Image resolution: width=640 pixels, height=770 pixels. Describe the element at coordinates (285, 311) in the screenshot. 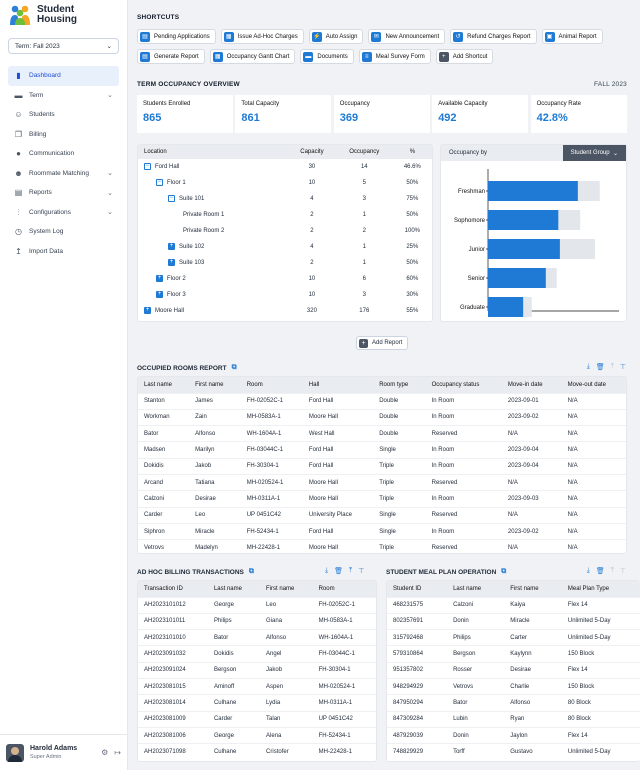

I see `table-row: + Moore Hall 320 176 55%` at that location.